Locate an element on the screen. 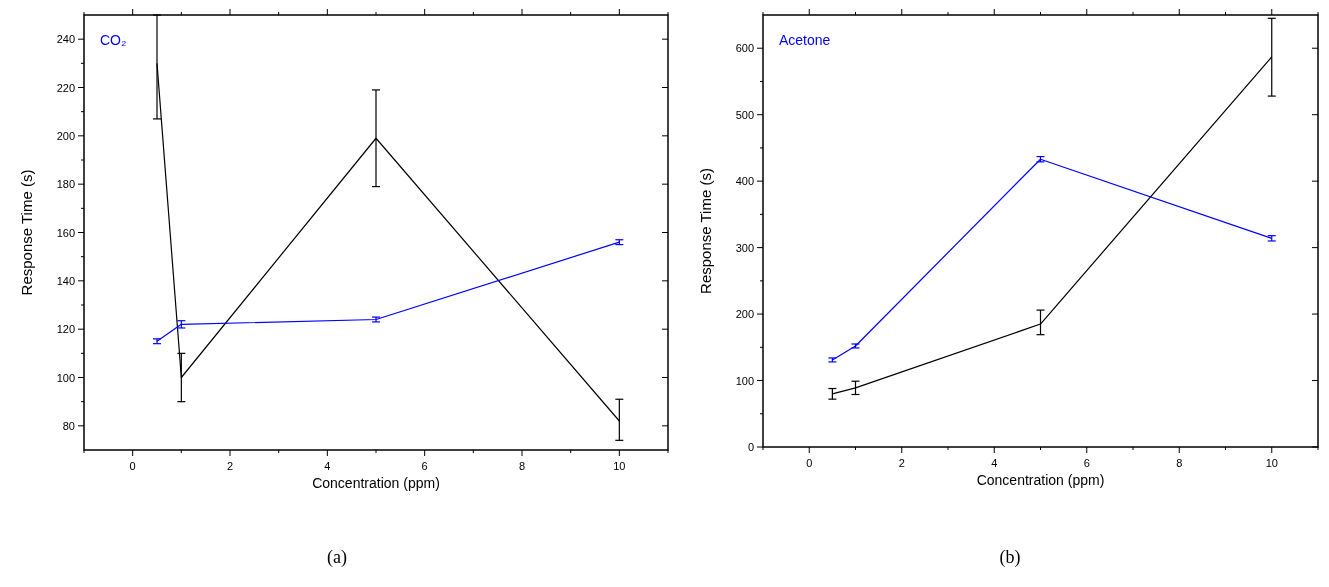  y-tick-label: 80 is located at coordinates (68, 425).